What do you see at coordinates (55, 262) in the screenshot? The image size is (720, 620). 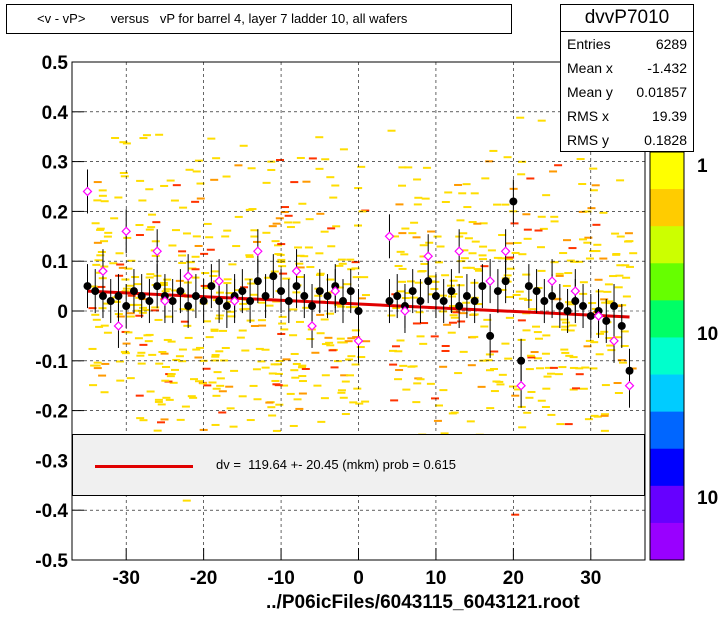 I see `y-tick-label: 0.1` at bounding box center [55, 262].